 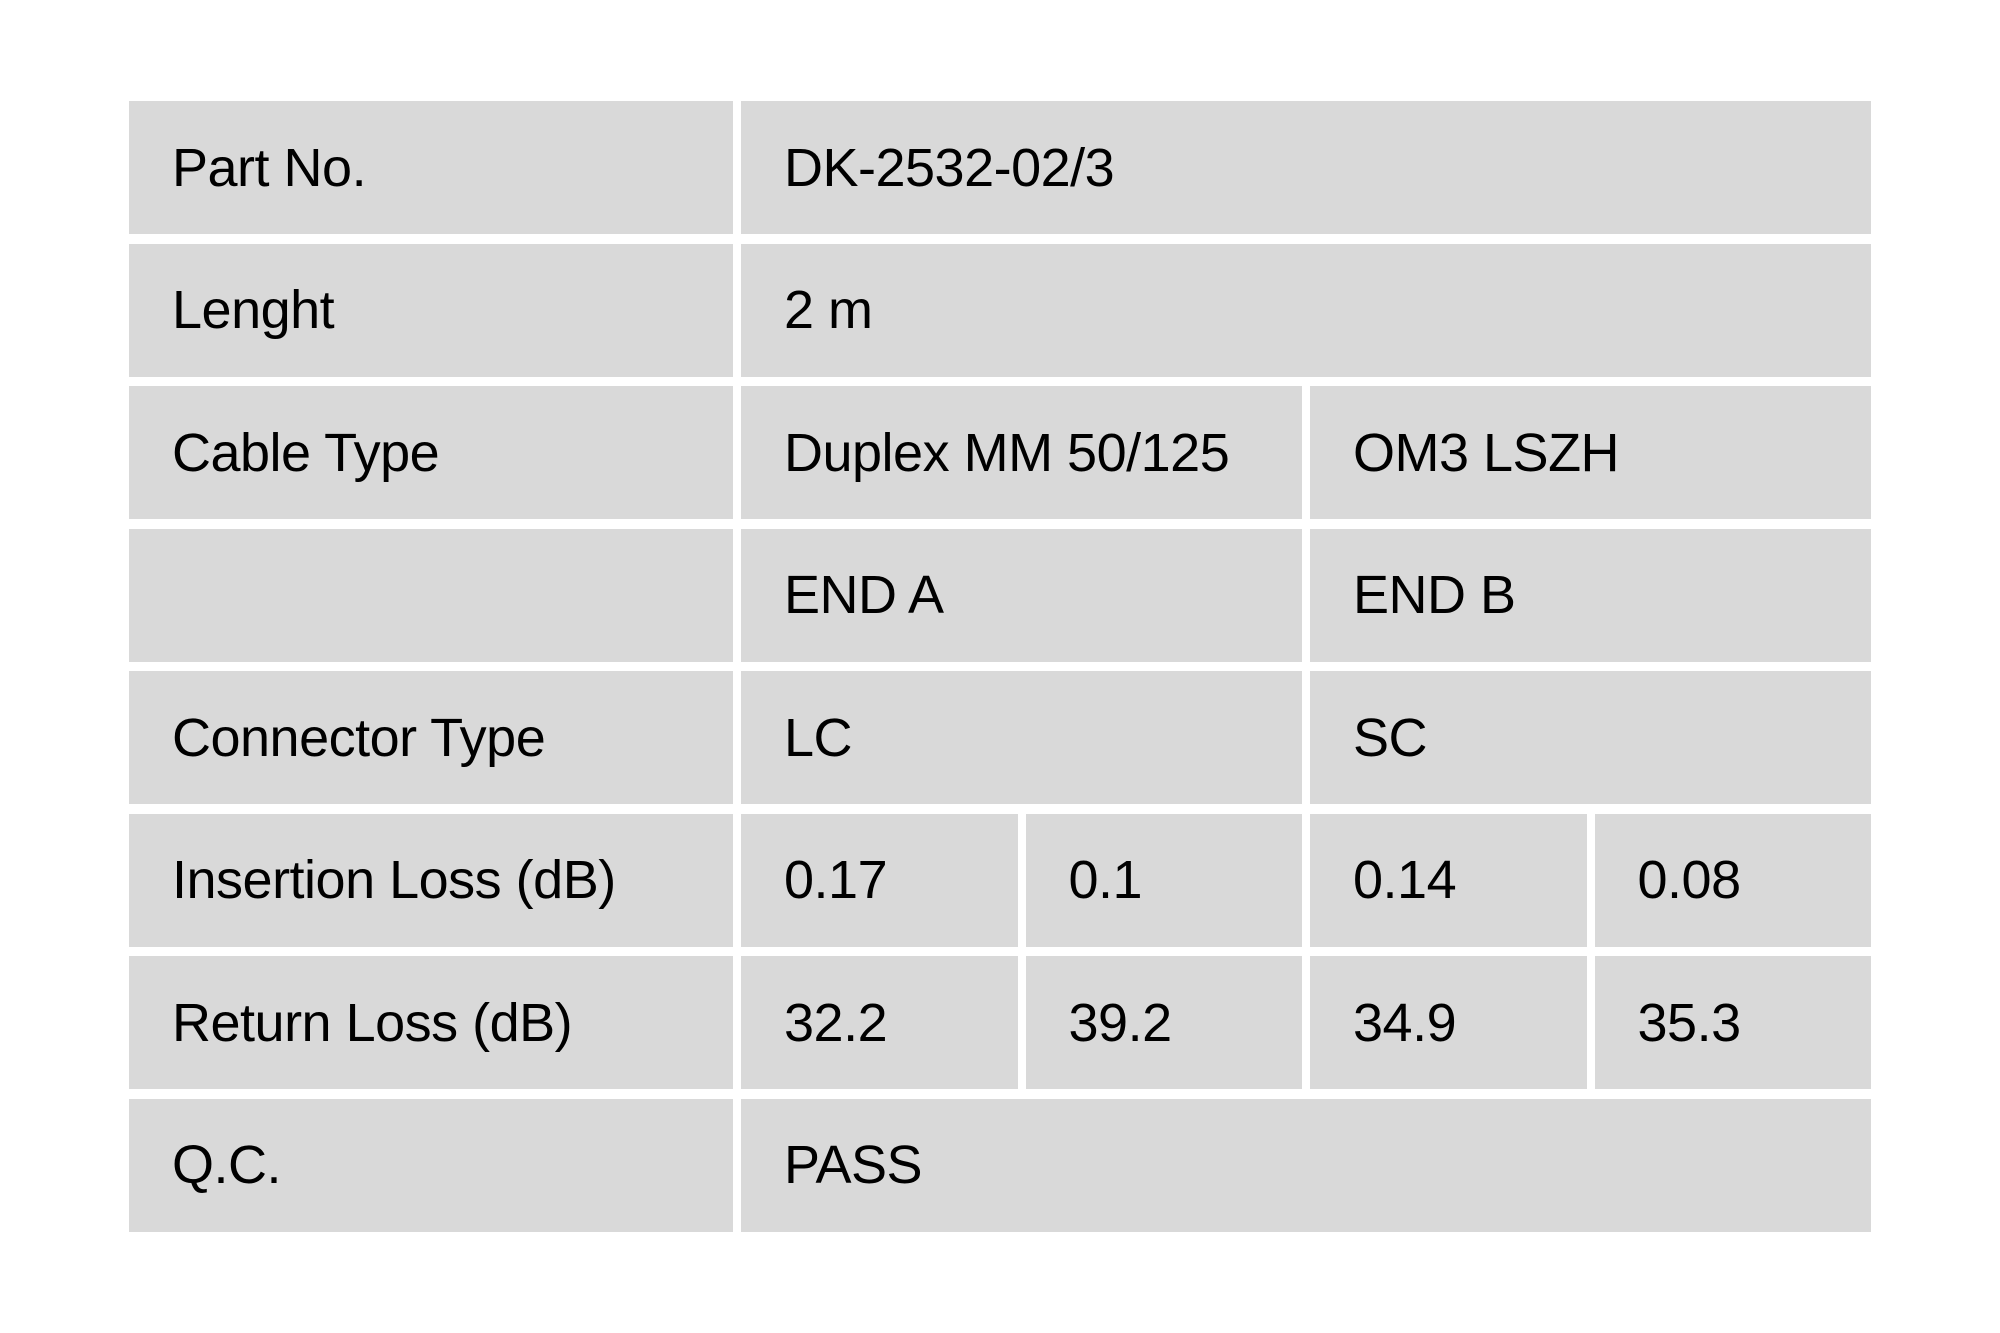 I want to click on insertion-loss-end-a-fiber1: 0.17, so click(x=879, y=880).